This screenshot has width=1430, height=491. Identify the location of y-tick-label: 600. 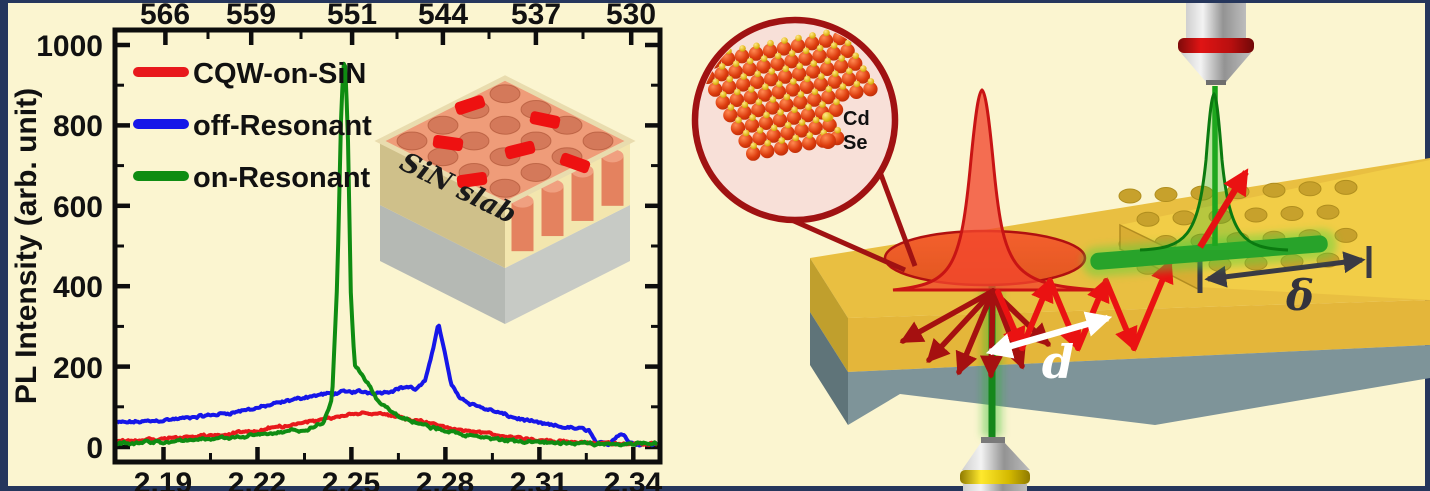
(78, 207).